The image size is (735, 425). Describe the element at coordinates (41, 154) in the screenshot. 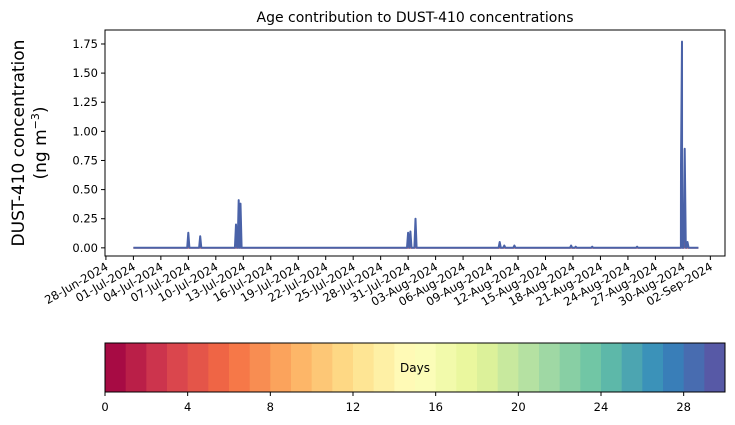

I see `y-units-base: (ng m` at that location.